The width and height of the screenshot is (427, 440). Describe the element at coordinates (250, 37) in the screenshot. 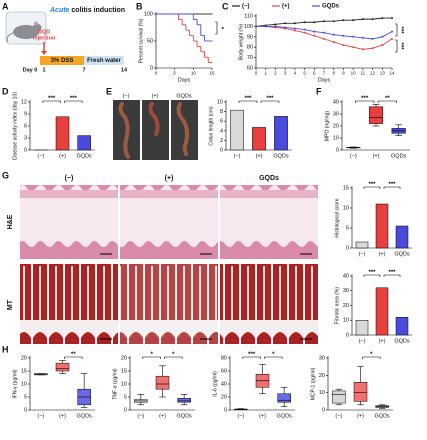

I see `y-tick-label: 90` at that location.